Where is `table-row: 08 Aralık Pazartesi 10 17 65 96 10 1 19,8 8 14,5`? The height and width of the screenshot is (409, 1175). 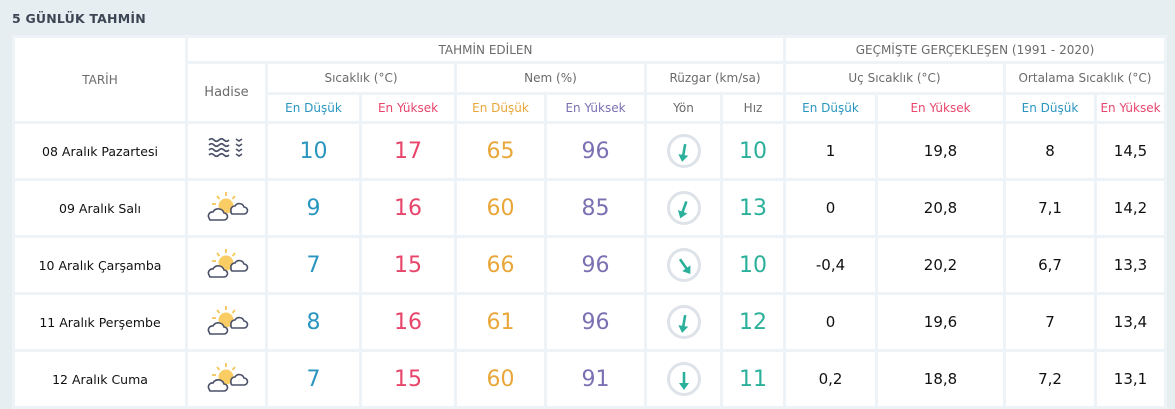
table-row: 08 Aralık Pazartesi 10 17 65 96 10 1 19,8 8 14,5 is located at coordinates (589, 151).